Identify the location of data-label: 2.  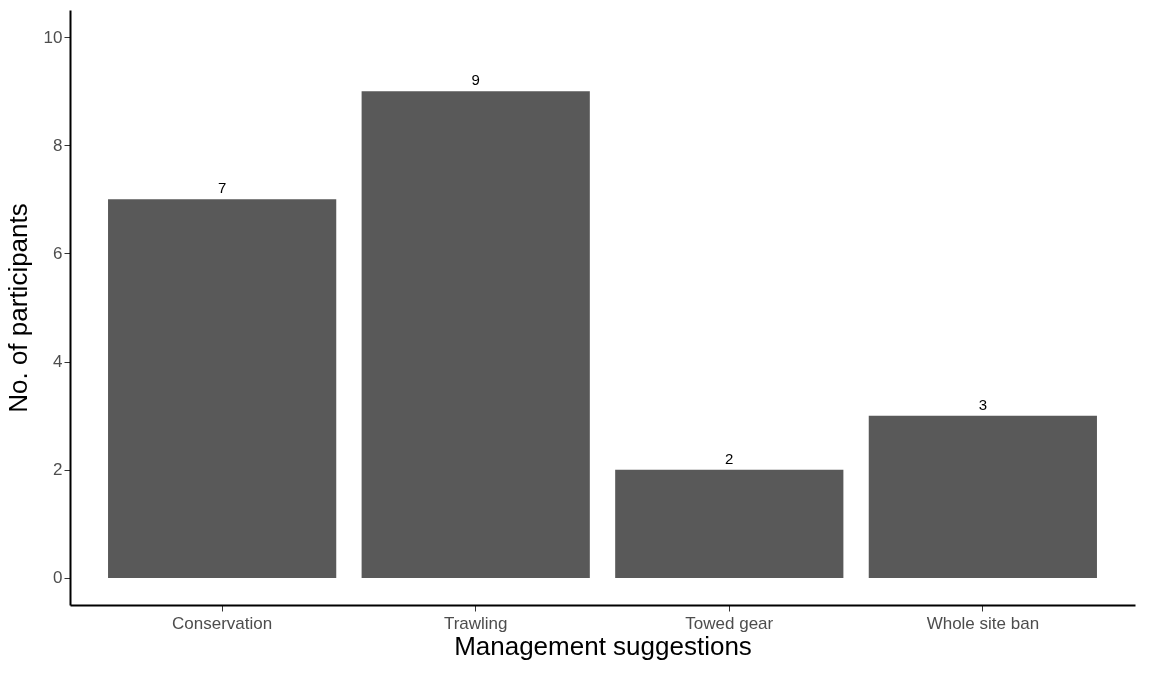
(729, 458).